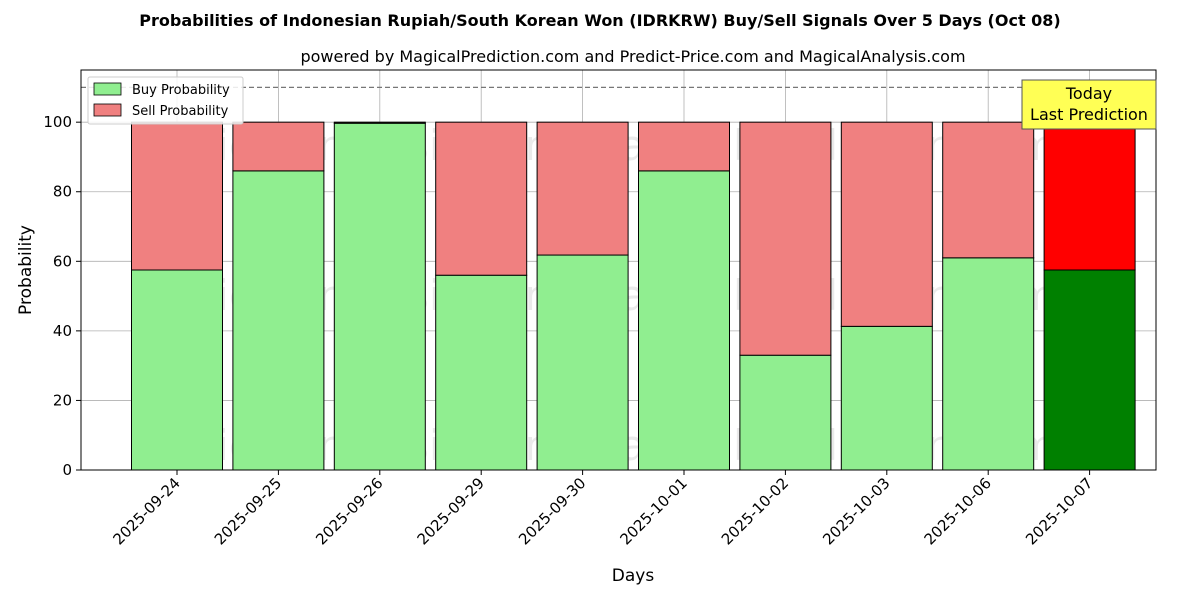  Describe the element at coordinates (755, 511) in the screenshot. I see `x-tick-label: 2025-10-02` at that location.